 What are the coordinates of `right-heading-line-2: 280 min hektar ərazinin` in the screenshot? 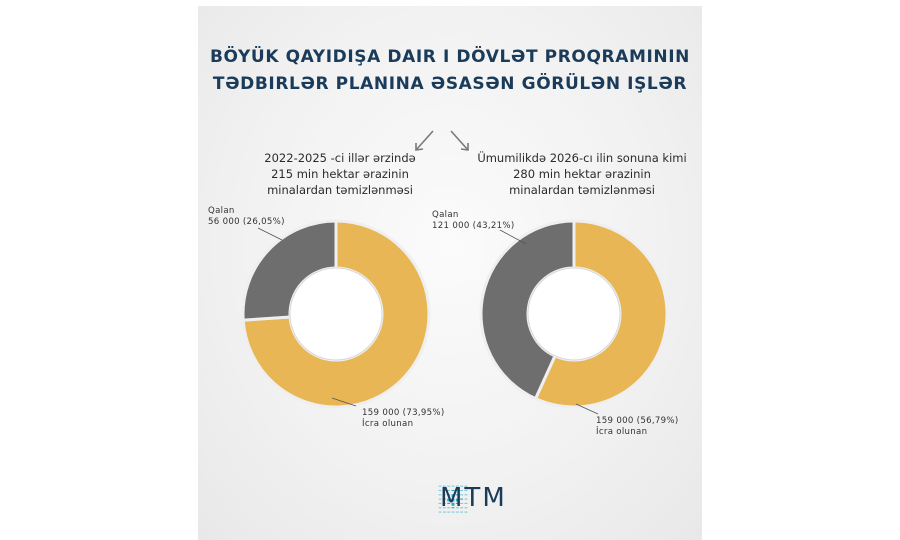 It's located at (582, 174).